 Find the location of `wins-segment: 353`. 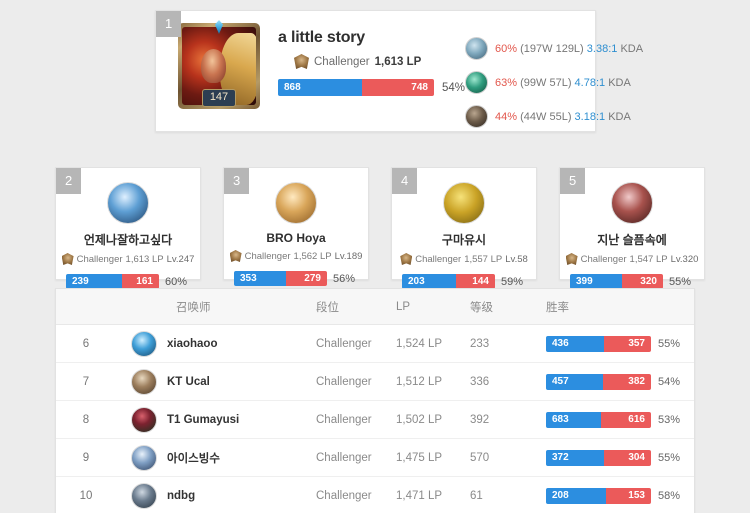

wins-segment: 353 is located at coordinates (260, 278).